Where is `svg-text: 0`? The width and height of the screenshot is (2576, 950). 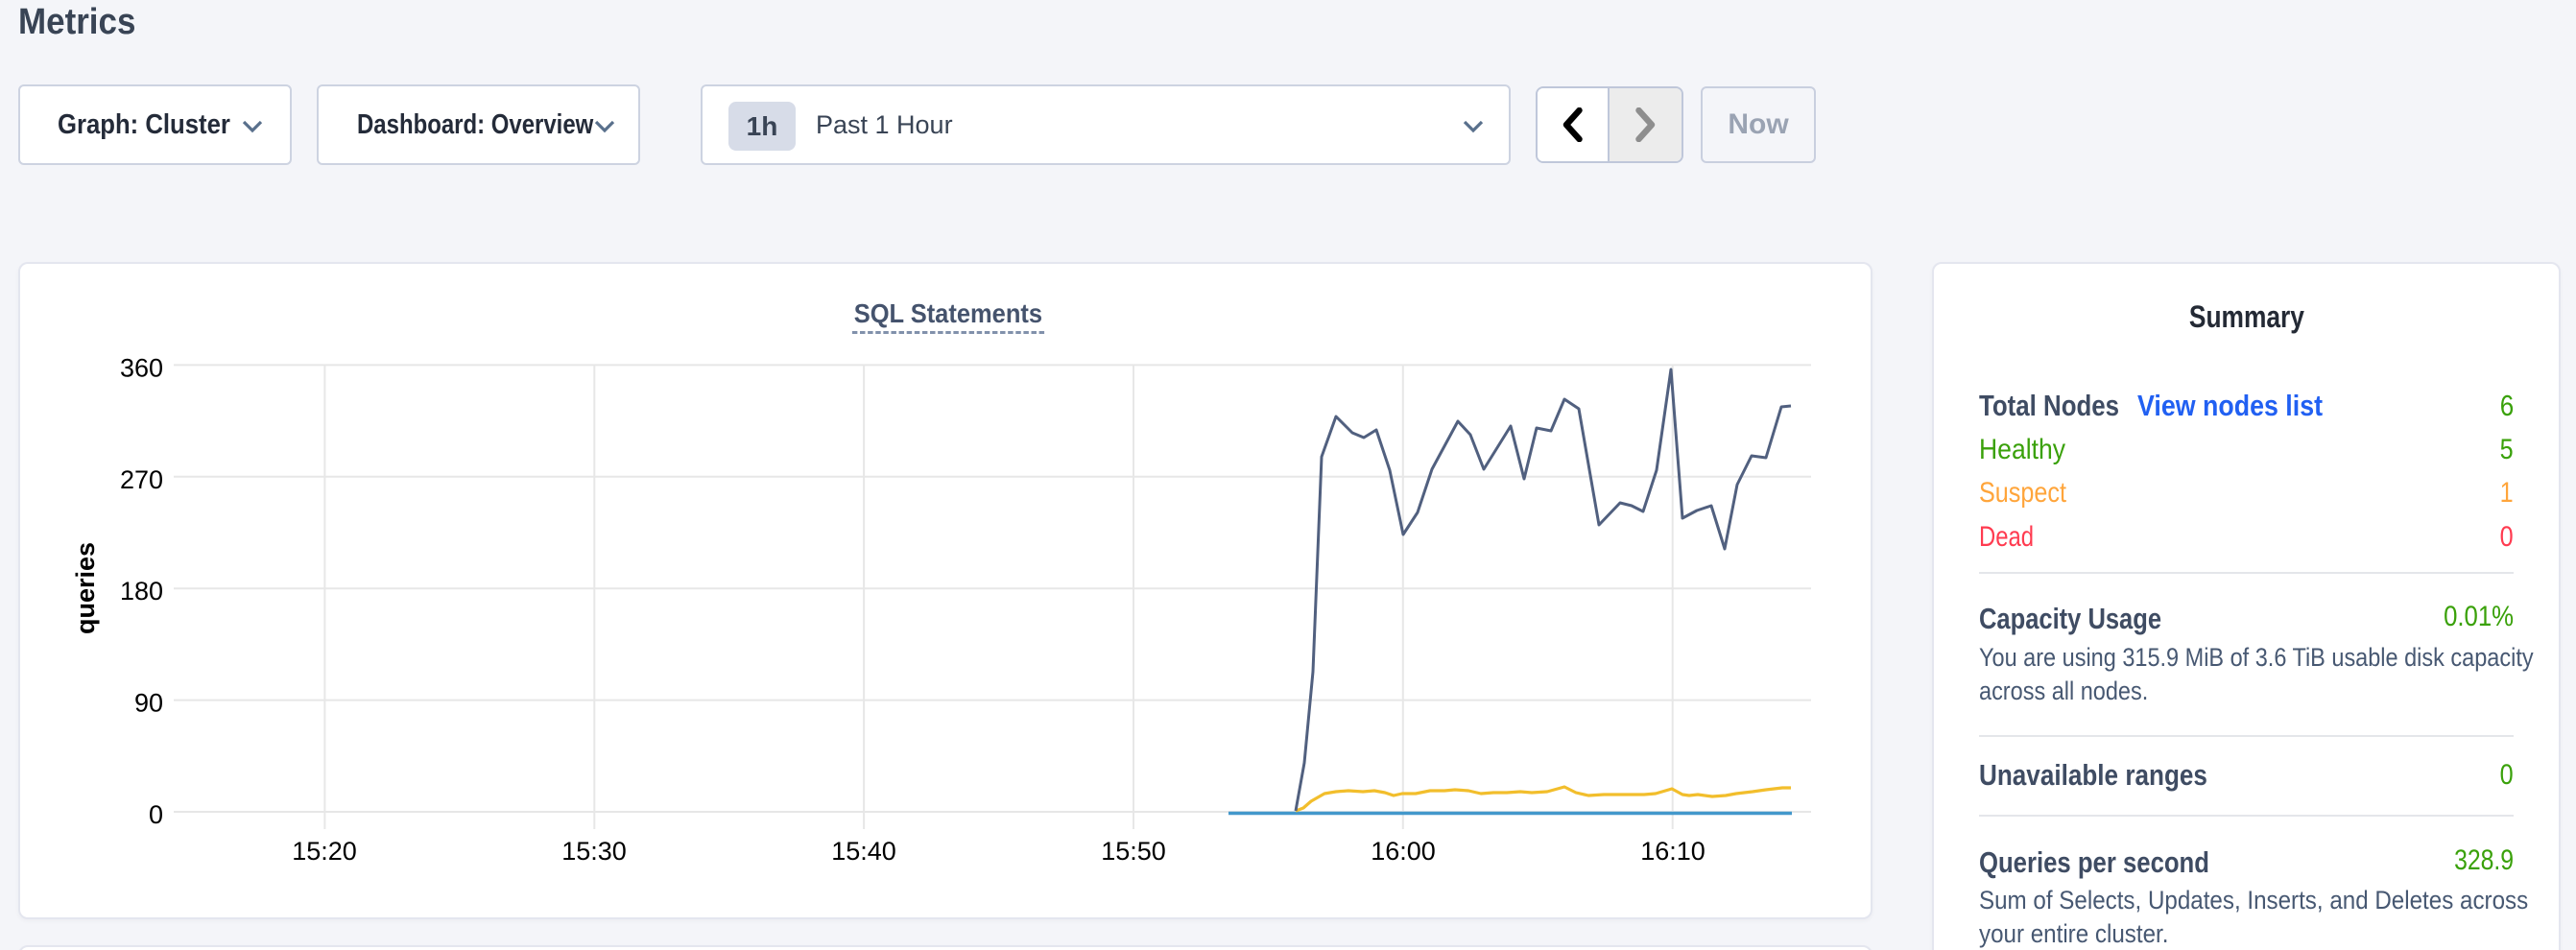 svg-text: 0 is located at coordinates (156, 814).